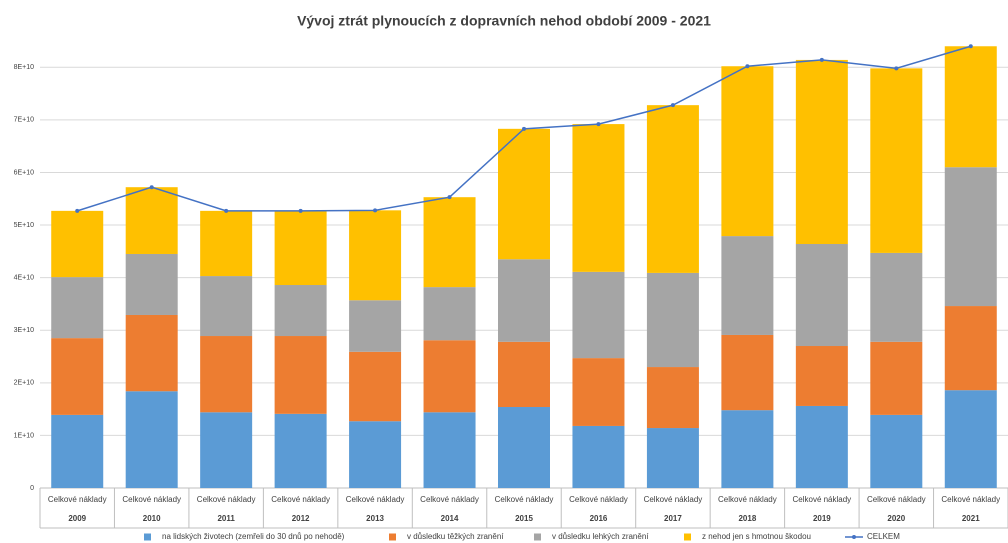 This screenshot has height=543, width=1008. I want to click on legend-label: v důsledku lehkých zranění, so click(600, 536).